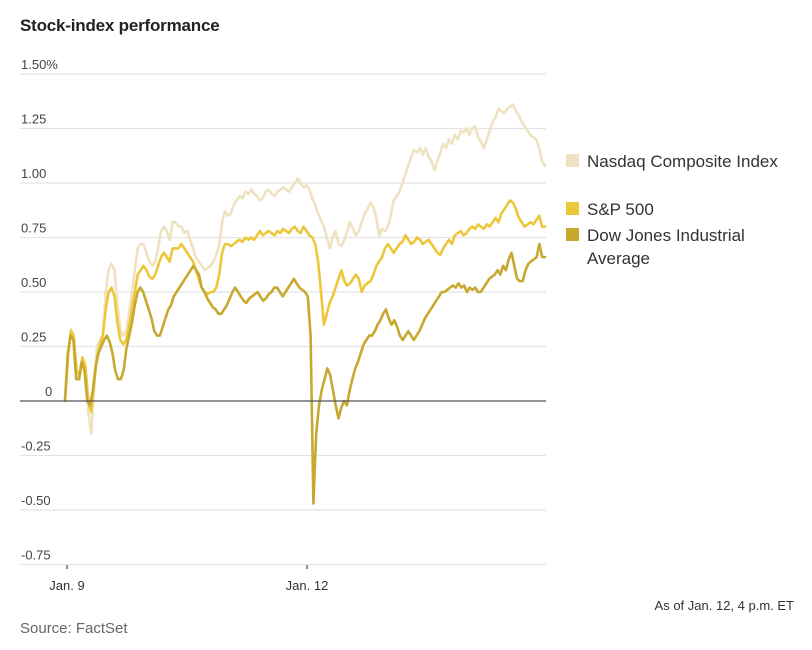 Image resolution: width=812 pixels, height=650 pixels. What do you see at coordinates (666, 235) in the screenshot?
I see `legend-label-dow-line1: Dow Jones Industrial` at bounding box center [666, 235].